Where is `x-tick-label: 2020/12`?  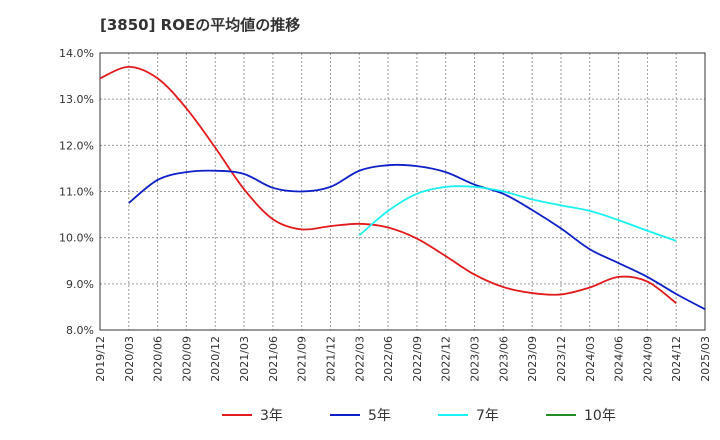
x-tick-label: 2020/12 is located at coordinates (215, 359).